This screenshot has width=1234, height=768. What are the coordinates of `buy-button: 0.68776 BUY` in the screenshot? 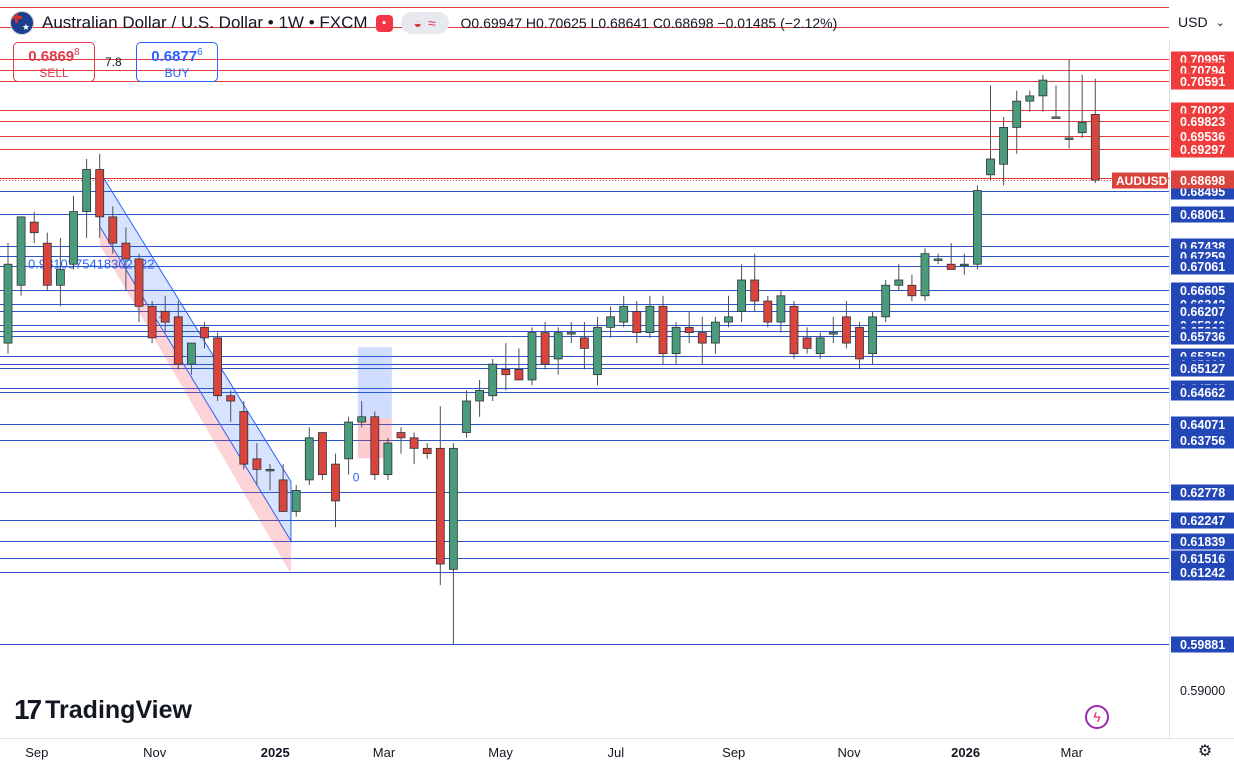 It's located at (177, 62).